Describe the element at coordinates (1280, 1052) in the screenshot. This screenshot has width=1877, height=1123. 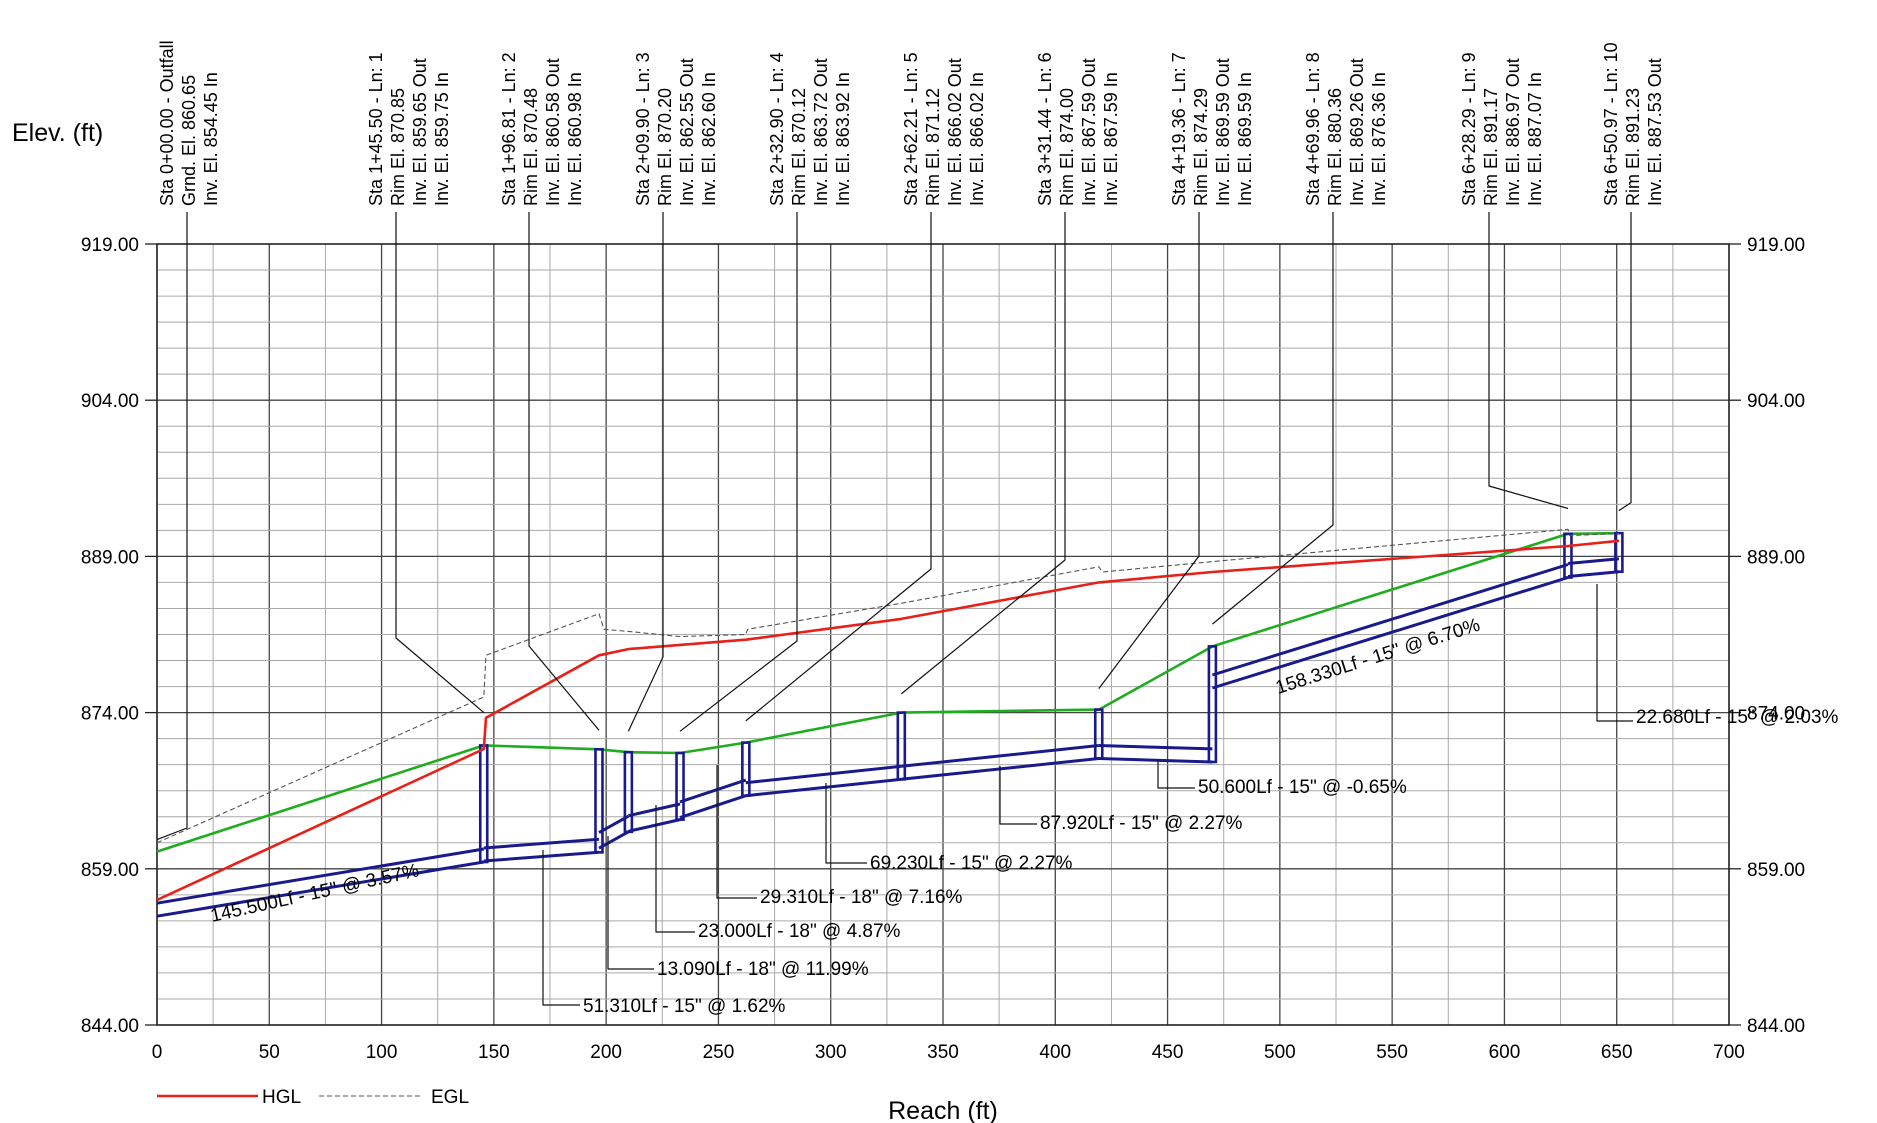
I see `x-tick-label: 500` at that location.